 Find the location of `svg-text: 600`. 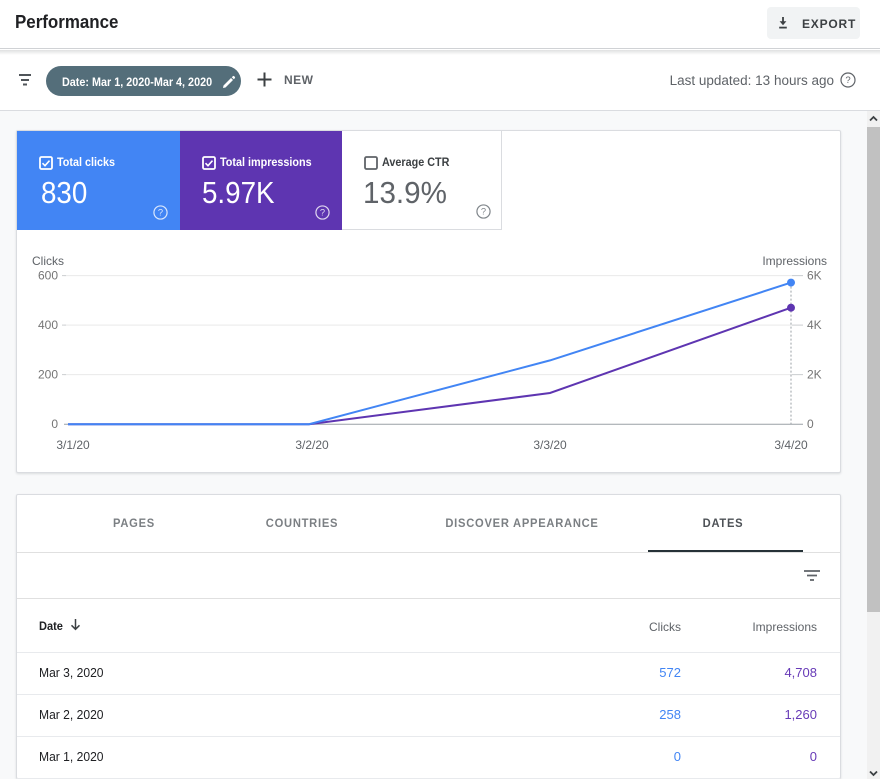

svg-text: 600 is located at coordinates (48, 276).